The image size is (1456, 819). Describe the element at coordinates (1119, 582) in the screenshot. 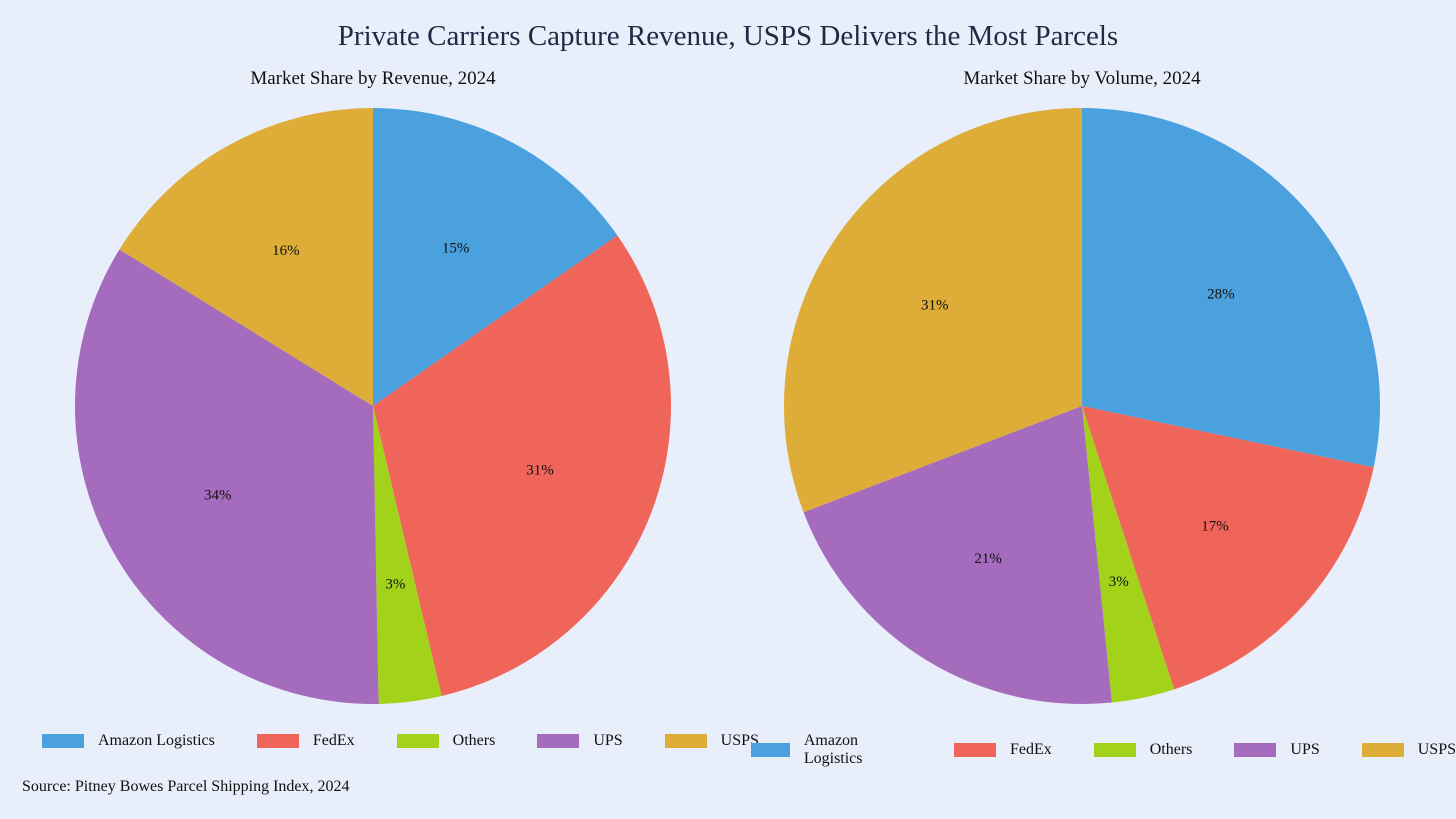

I see `volume-label-others: 3%` at that location.